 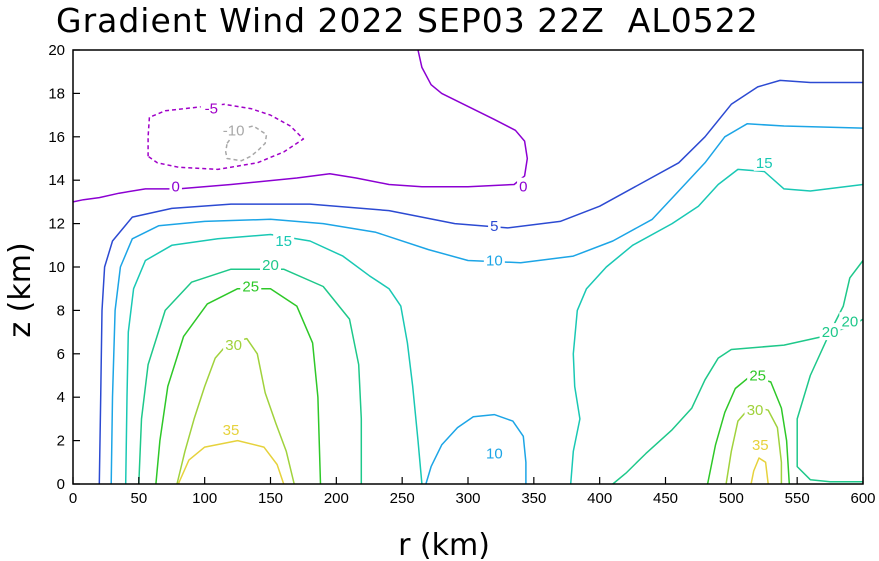 What do you see at coordinates (407, 20) in the screenshot?
I see `chart-title: Gradient Wind 2022 SEP03 22Z AL0522` at bounding box center [407, 20].